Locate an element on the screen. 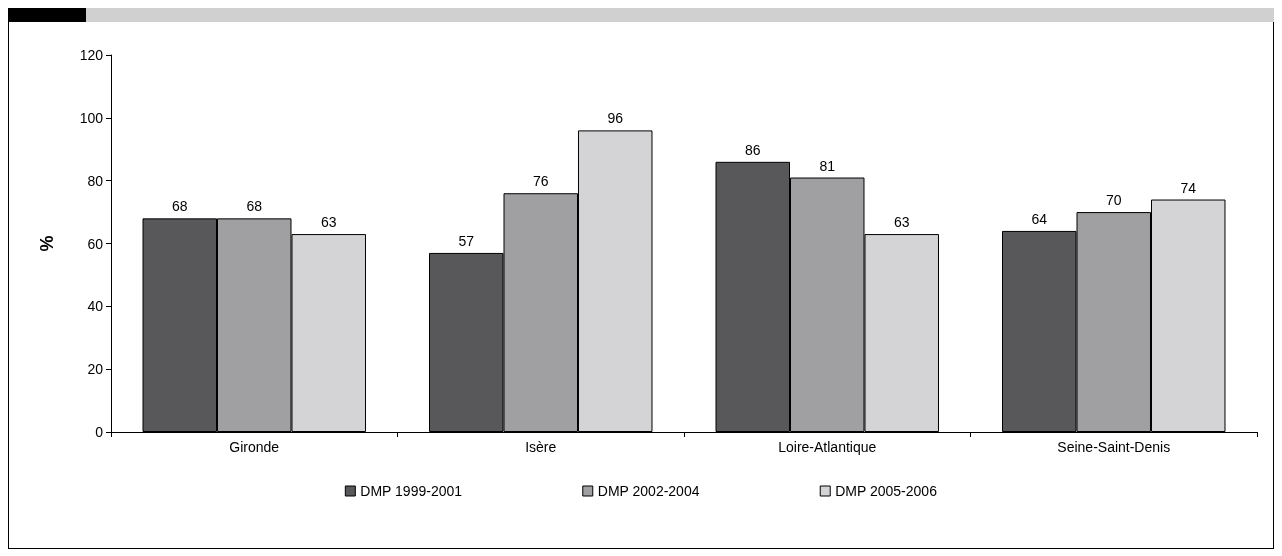 The height and width of the screenshot is (556, 1282). data-label: 74 is located at coordinates (1188, 187).